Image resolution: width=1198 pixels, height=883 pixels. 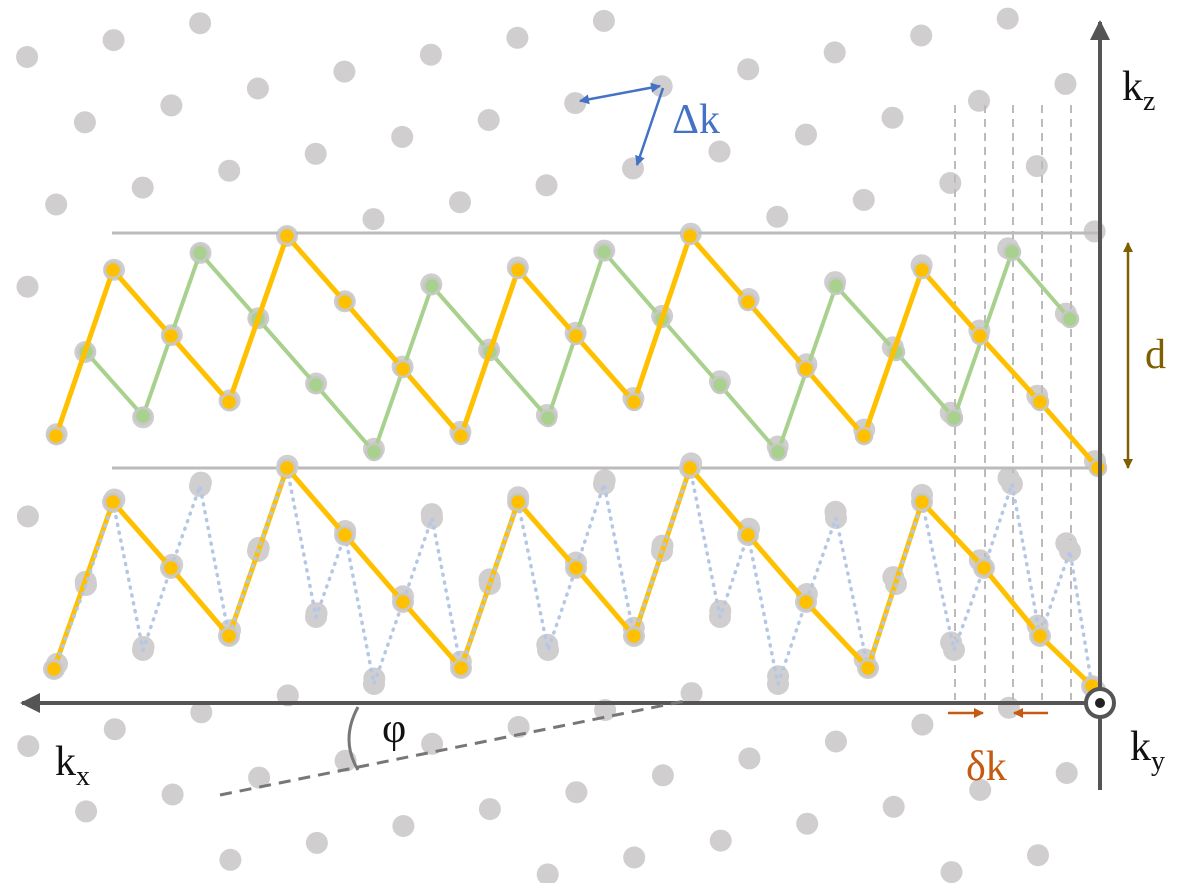 I want to click on d-label: d, so click(x=1155, y=355).